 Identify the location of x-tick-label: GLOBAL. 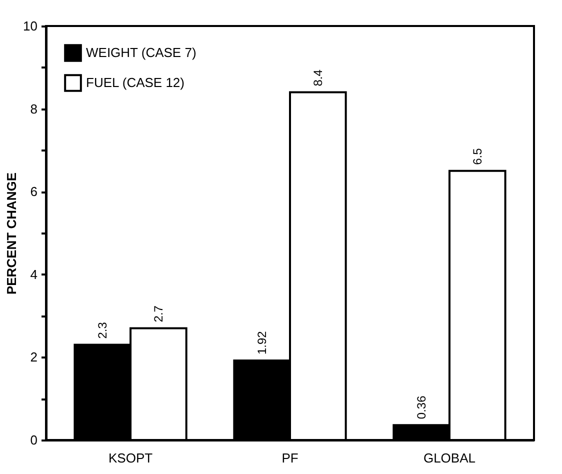
(449, 458).